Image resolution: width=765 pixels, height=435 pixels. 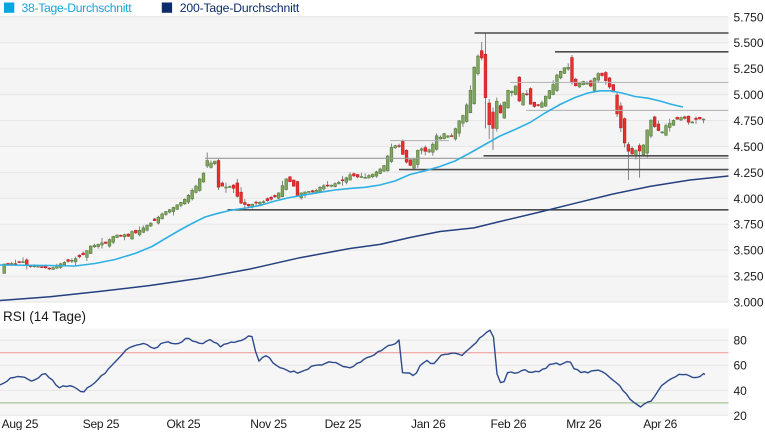 I want to click on svg-text: 20, so click(x=741, y=416).